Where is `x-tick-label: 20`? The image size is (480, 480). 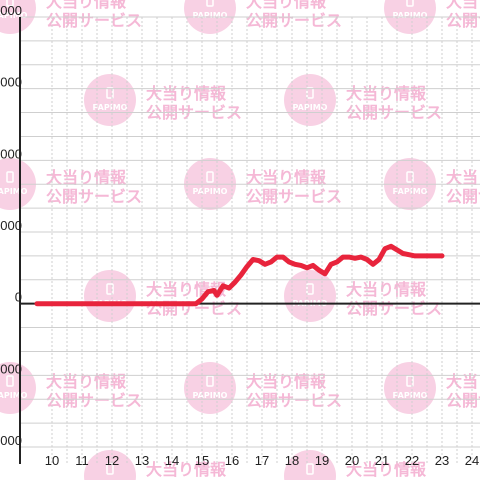
x-tick-label: 20 is located at coordinates (352, 460).